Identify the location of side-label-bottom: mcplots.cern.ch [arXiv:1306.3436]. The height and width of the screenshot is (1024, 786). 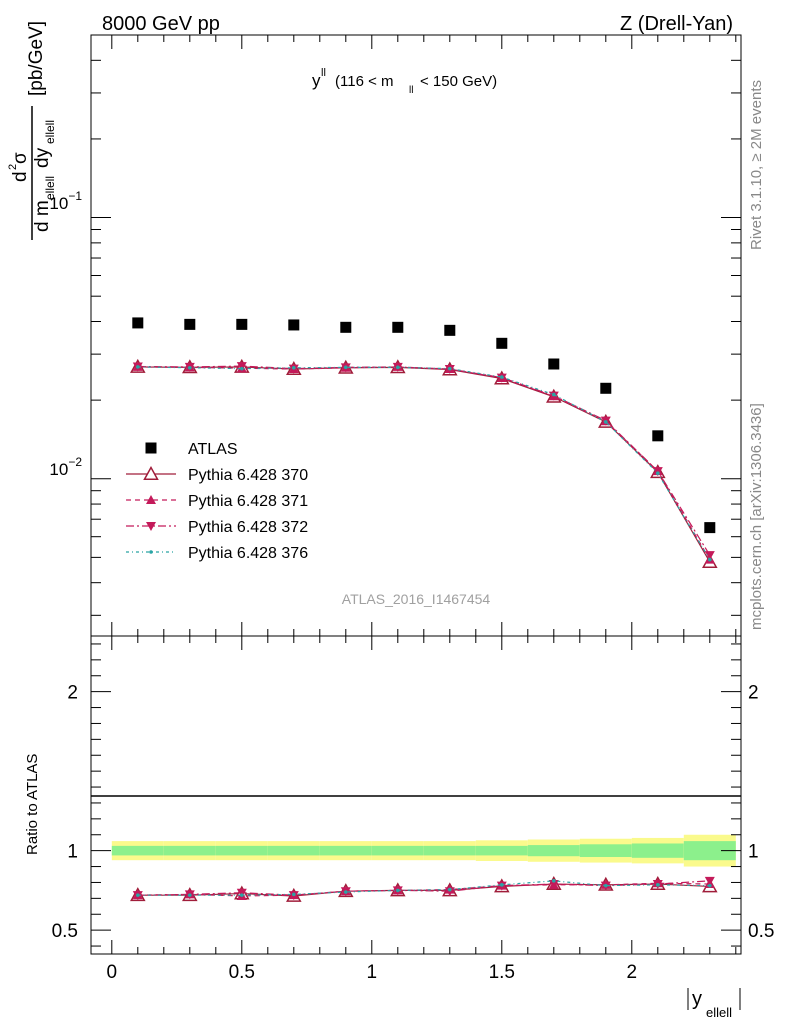
(756, 516).